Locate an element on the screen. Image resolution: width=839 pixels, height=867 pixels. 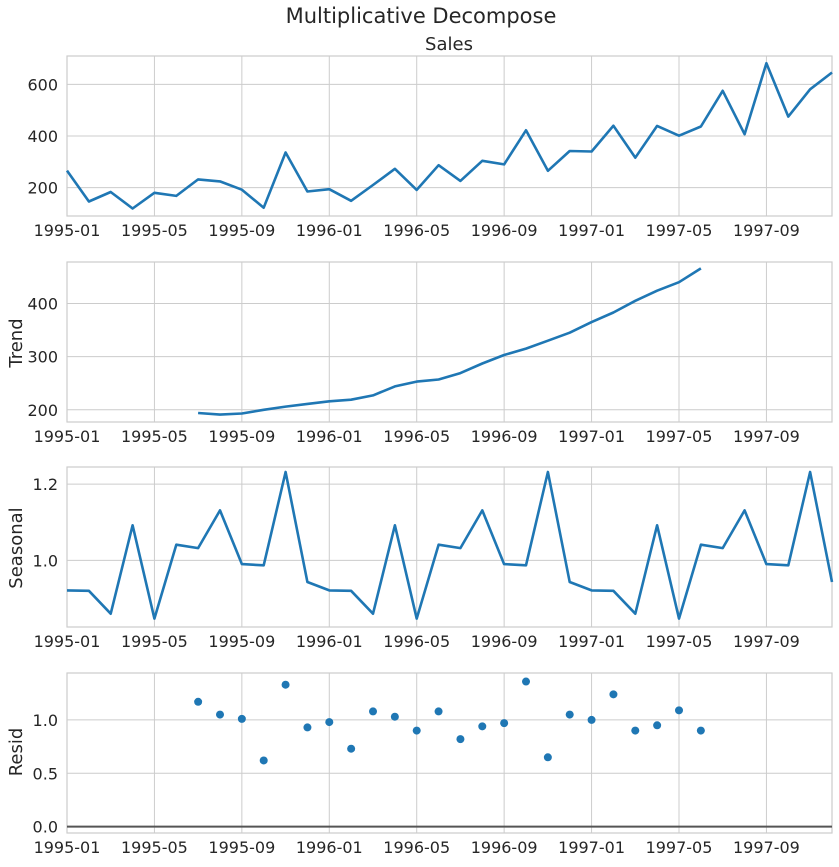
resid-xtick-label: 1996-05 is located at coordinates (416, 847).